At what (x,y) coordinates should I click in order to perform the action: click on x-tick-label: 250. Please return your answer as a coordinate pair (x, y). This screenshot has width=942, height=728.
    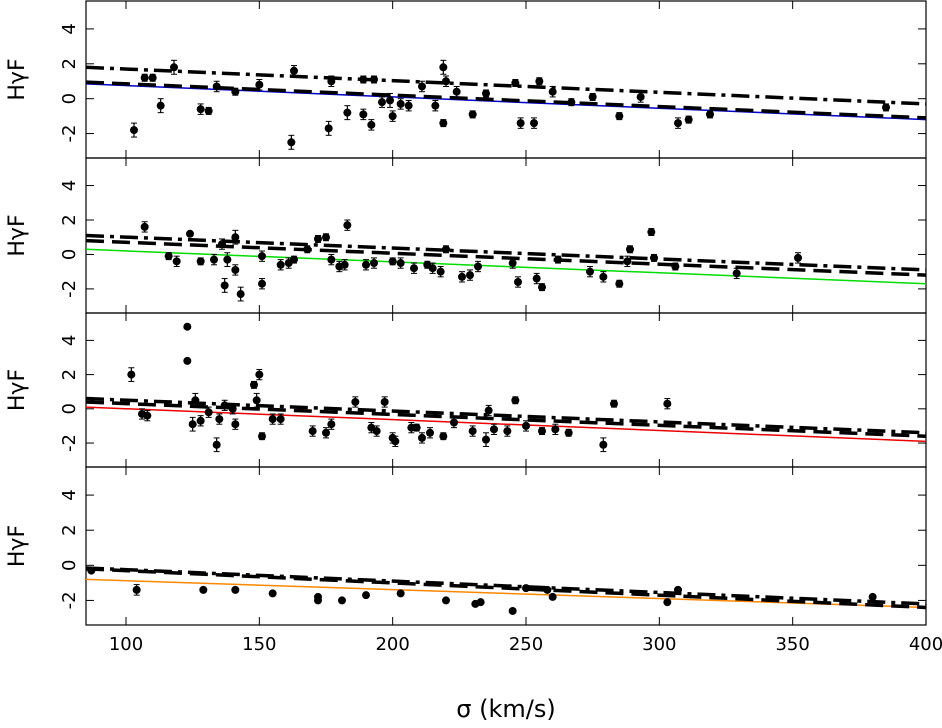
    Looking at the image, I should click on (526, 644).